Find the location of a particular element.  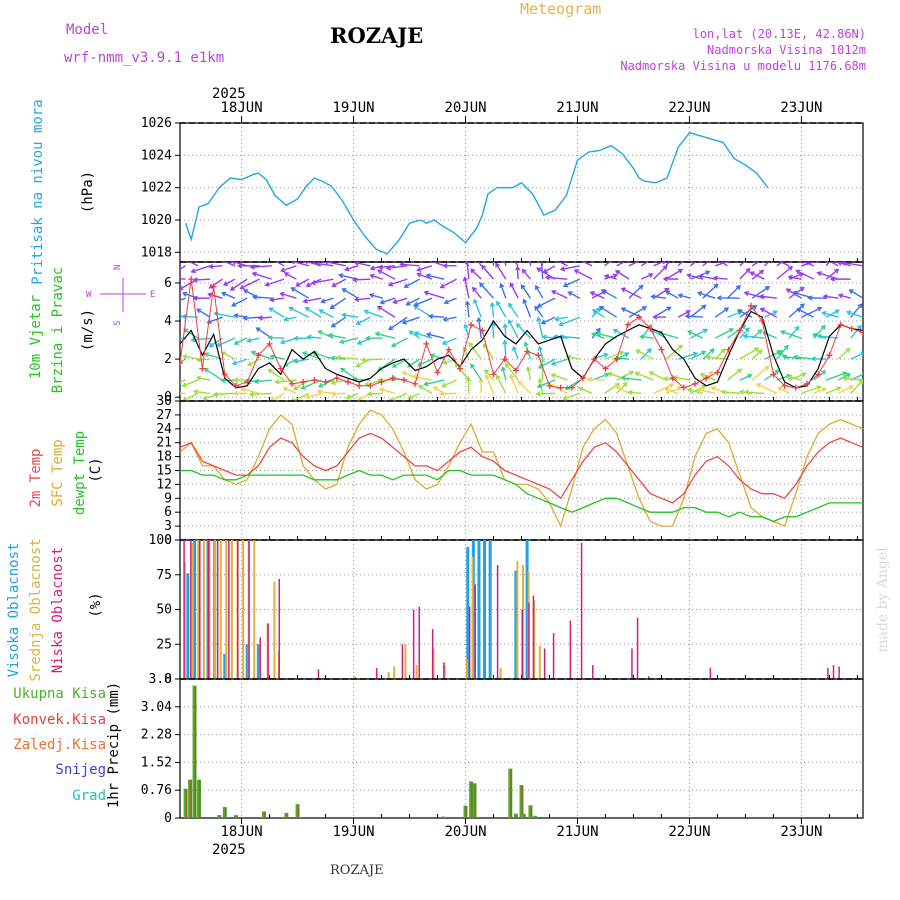

compass-e: E is located at coordinates (152, 295).